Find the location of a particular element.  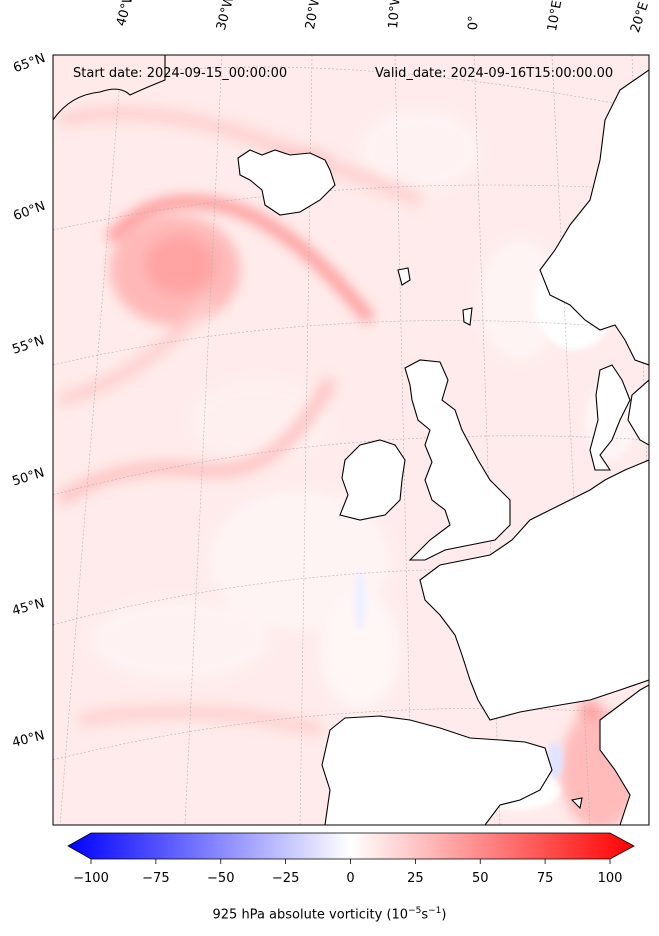

lon-label-0: 0° is located at coordinates (474, 23).